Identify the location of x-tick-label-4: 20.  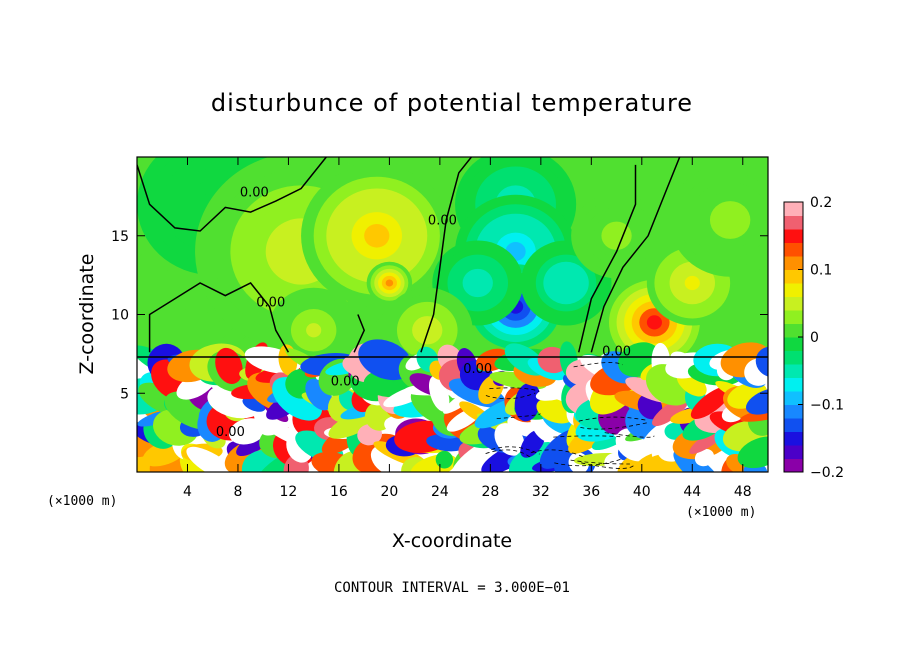
(389, 492).